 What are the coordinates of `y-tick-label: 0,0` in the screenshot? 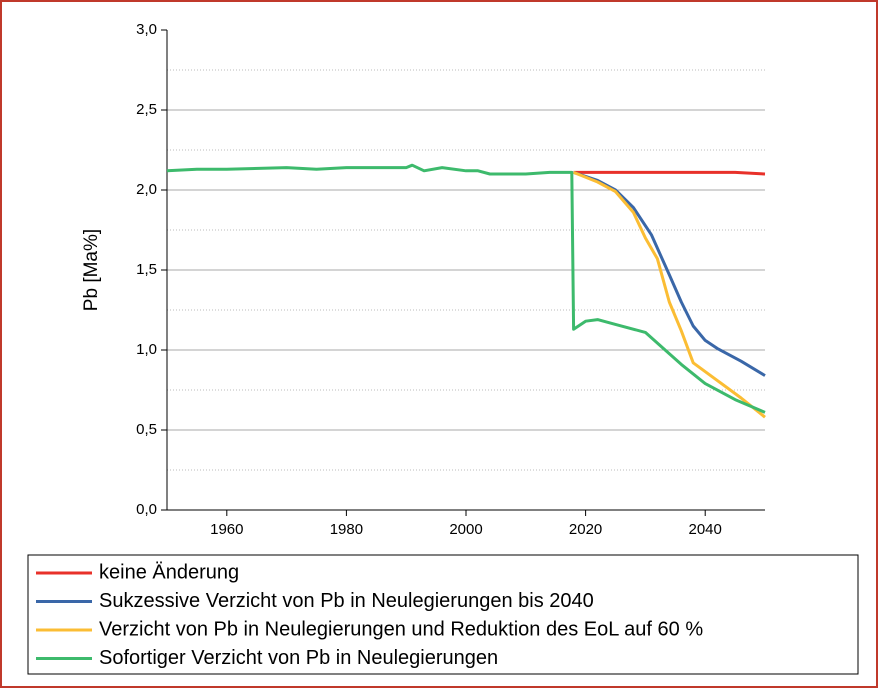 It's located at (146, 509).